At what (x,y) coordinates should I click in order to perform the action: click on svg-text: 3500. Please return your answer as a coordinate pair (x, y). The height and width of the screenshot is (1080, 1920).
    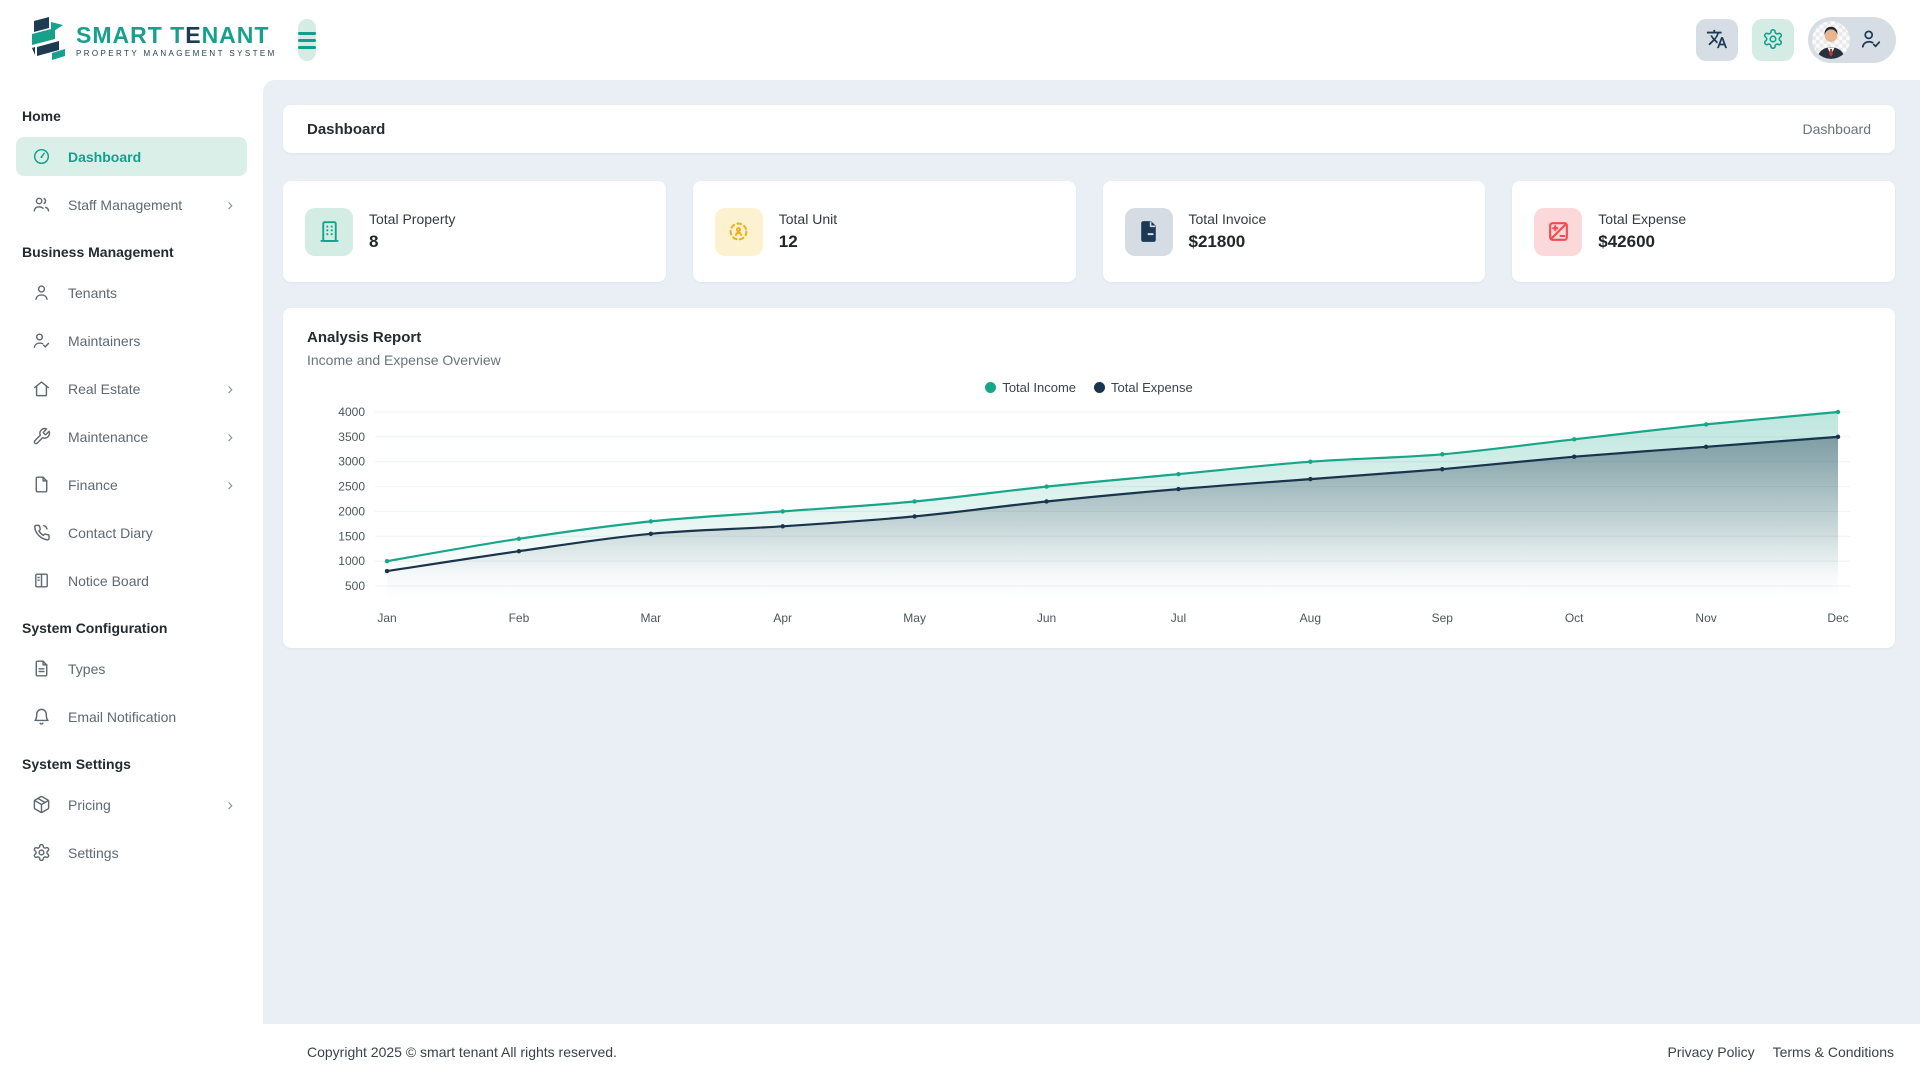
    Looking at the image, I should click on (351, 437).